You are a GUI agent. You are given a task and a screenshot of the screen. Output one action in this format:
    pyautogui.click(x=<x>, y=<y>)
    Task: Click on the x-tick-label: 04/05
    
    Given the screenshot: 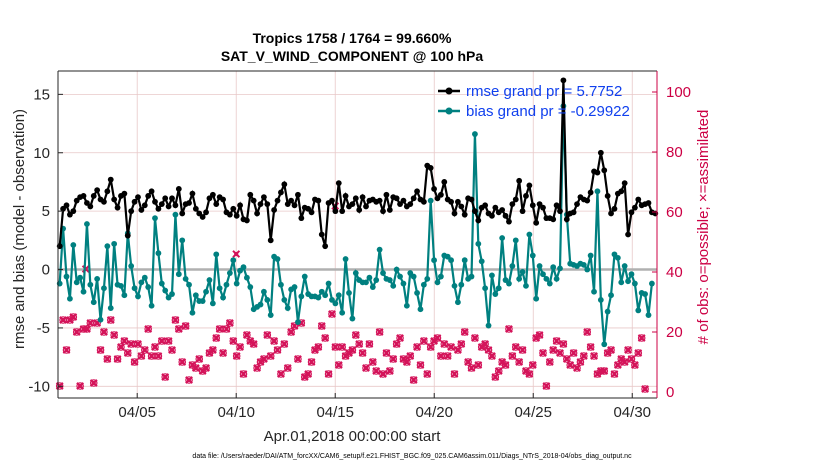 What is the action you would take?
    pyautogui.click(x=137, y=412)
    